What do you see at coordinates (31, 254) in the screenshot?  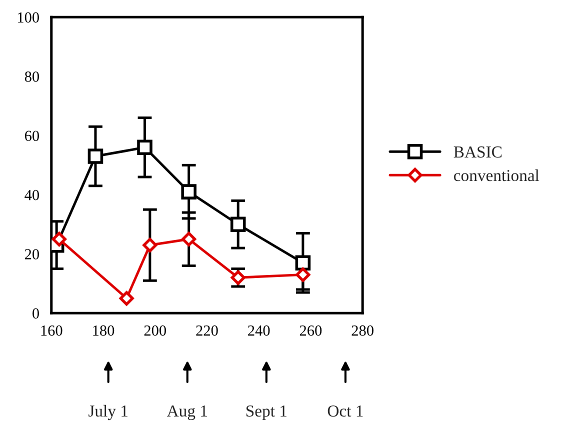 I see `y-tick-label: 20` at bounding box center [31, 254].